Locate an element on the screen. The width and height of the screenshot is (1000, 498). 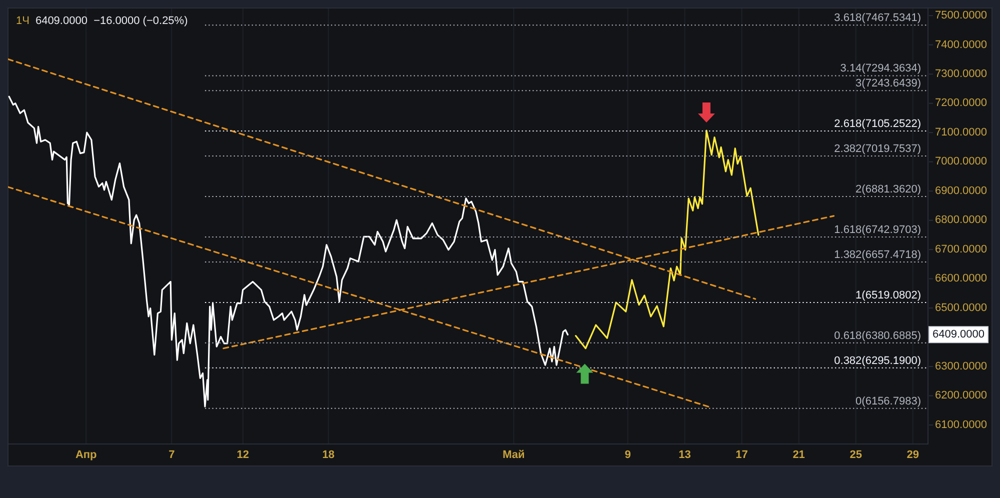
ref-line-label: 2.382(7019.7537) is located at coordinates (877, 149).